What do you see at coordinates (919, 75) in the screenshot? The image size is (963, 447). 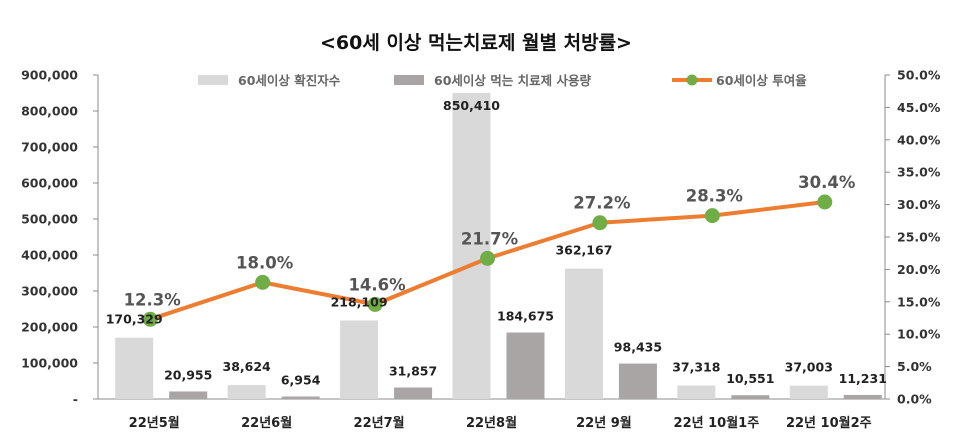 I see `y-right-tick-label: 50.0%` at bounding box center [919, 75].